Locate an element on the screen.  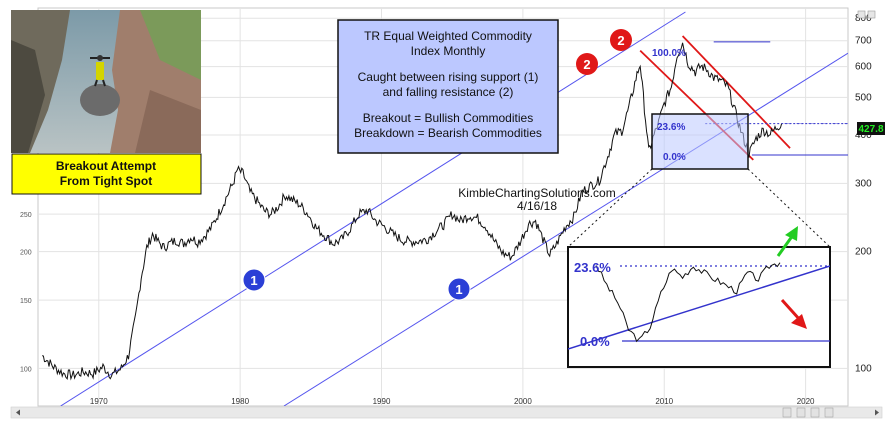
info-support-line: Caught between rising support (1) is located at coordinates (448, 77).